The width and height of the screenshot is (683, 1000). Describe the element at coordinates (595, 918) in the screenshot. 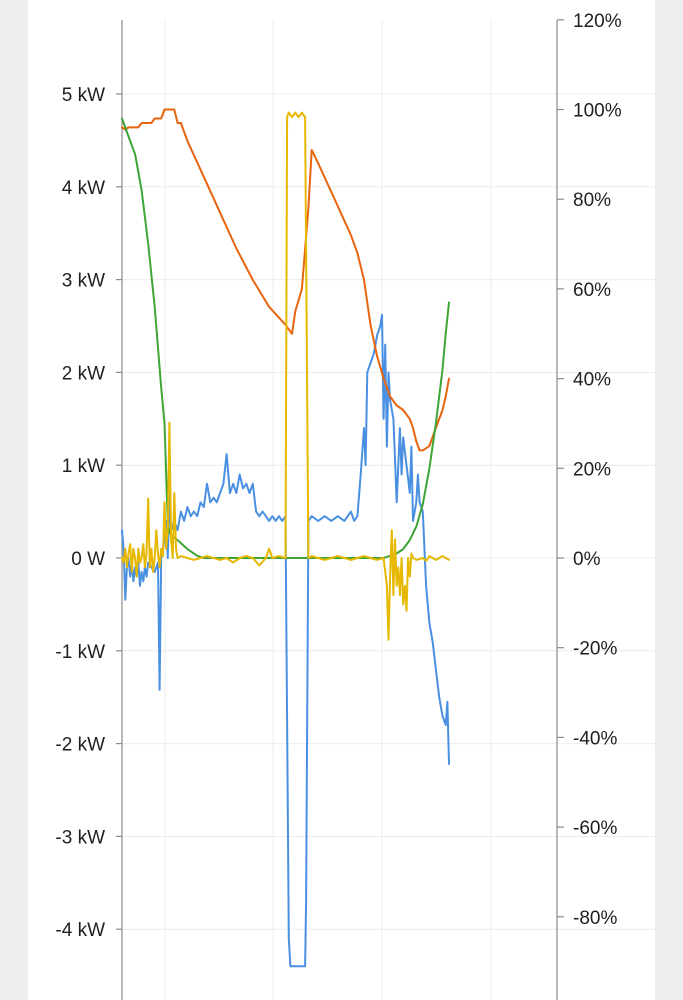

I see `right-tick-label-10: -80%` at that location.